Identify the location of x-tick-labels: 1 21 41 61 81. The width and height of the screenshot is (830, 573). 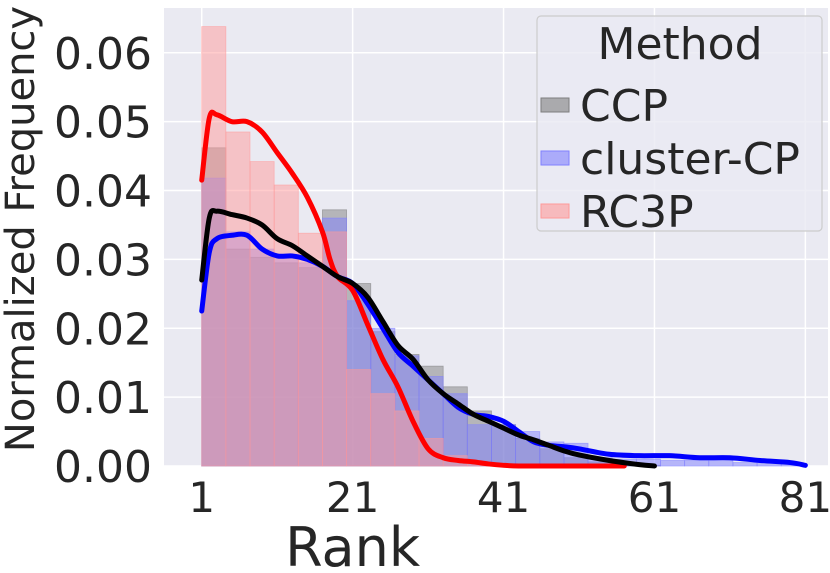
(509, 497).